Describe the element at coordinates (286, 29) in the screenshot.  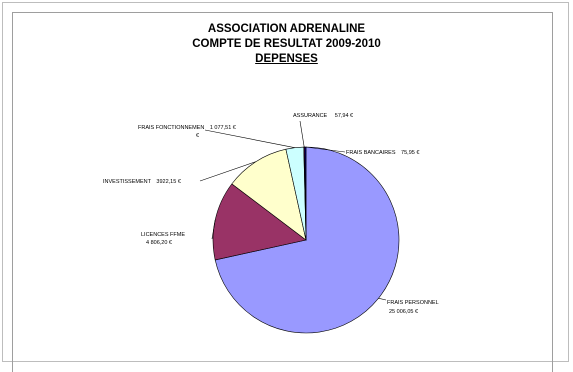
I see `chart-title: ASSOCIATION ADRENALINE` at that location.